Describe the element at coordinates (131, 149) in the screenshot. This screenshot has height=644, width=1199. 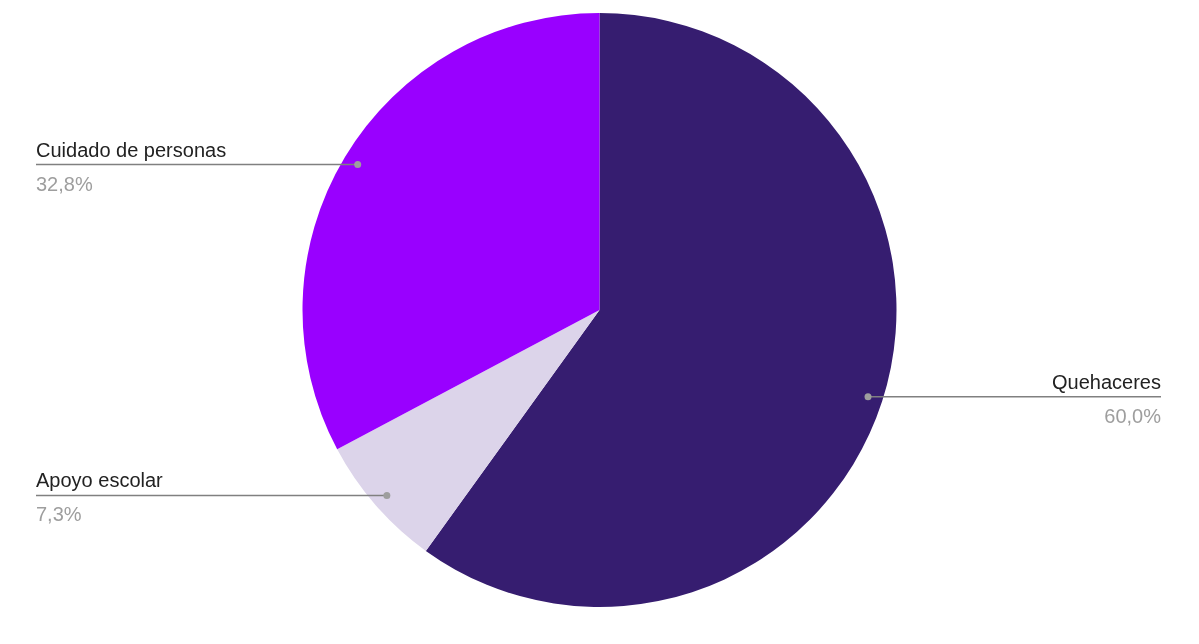
I see `slice-label: Cuidado de personas` at that location.